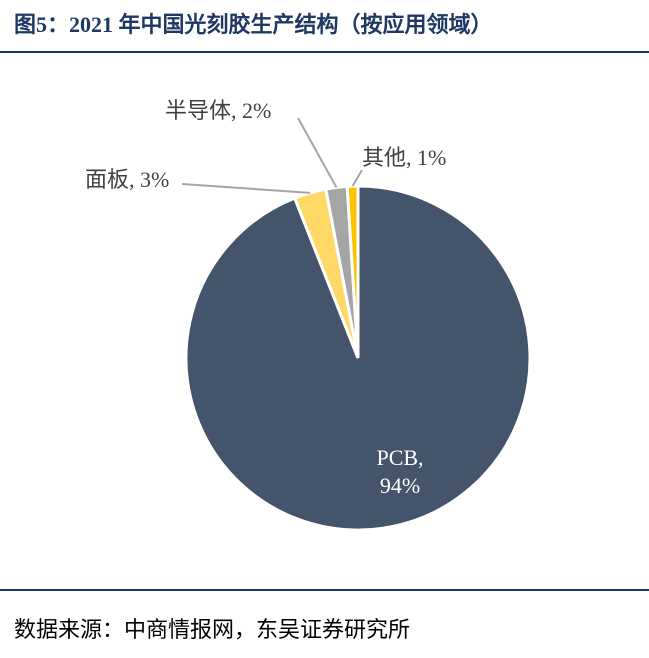  I want to click on chart-title: 图5：2021 年中国光刻胶生产结构（按应用领域）, so click(253, 24).